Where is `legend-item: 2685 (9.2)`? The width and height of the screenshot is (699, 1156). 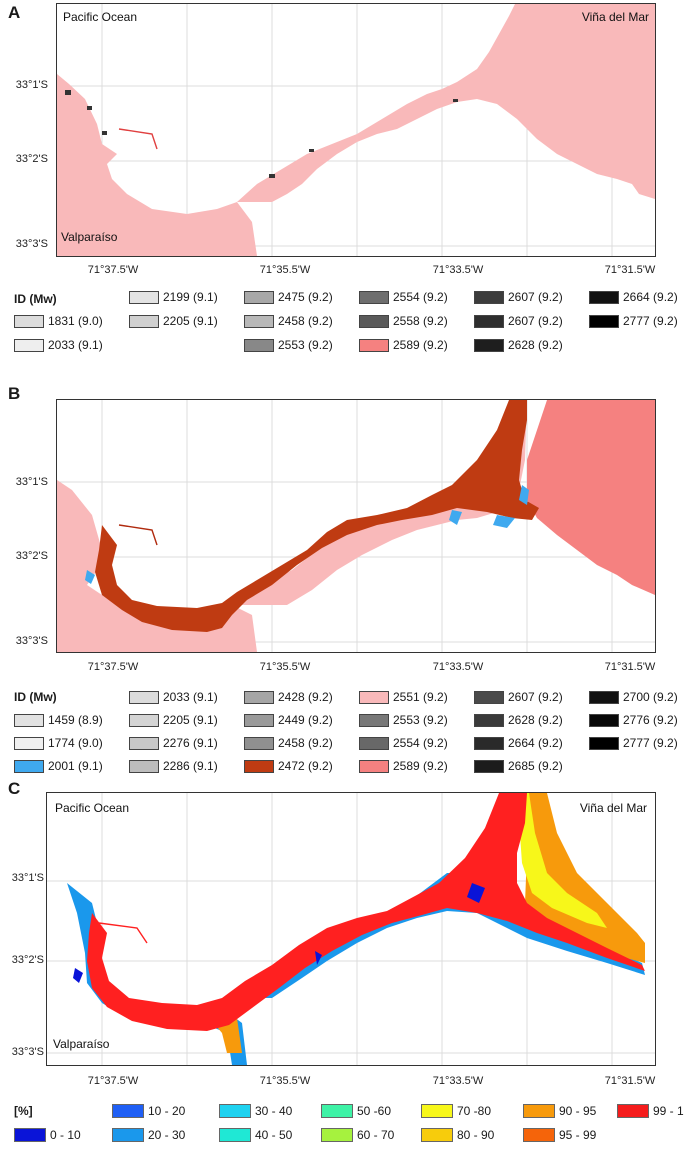
legend-item: 2685 (9.2) is located at coordinates (518, 766).